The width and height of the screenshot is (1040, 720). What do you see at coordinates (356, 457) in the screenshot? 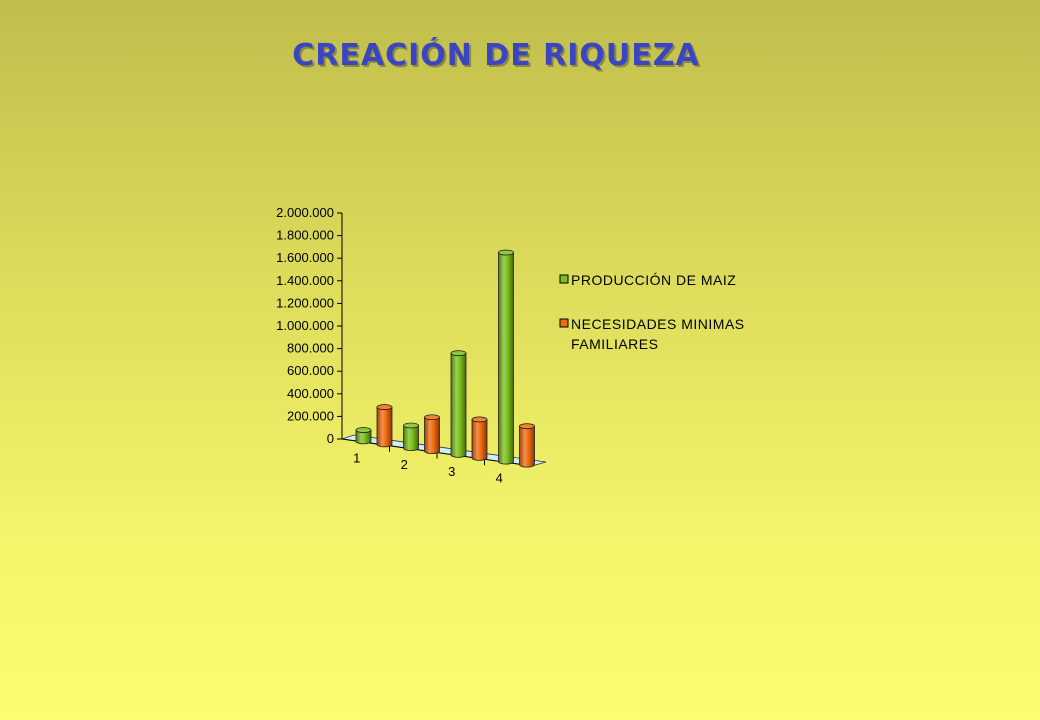
I see `x-tick-label: 1` at bounding box center [356, 457].